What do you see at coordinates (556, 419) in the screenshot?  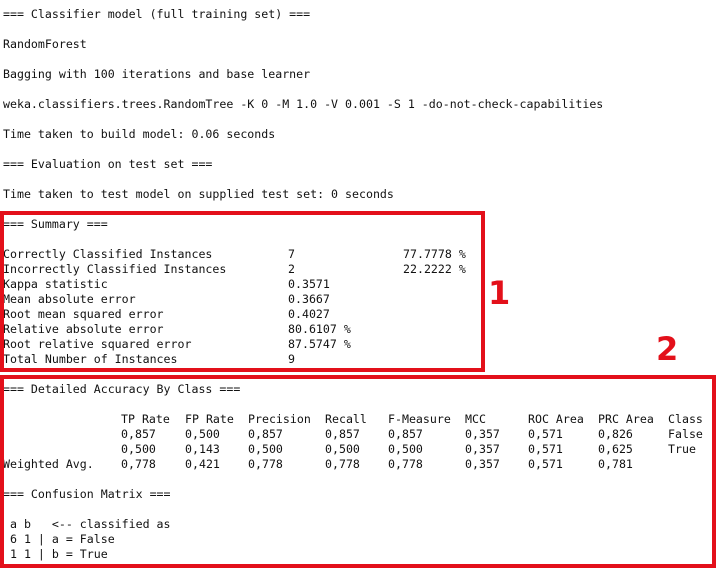 I see `column-header: ROC Area` at bounding box center [556, 419].